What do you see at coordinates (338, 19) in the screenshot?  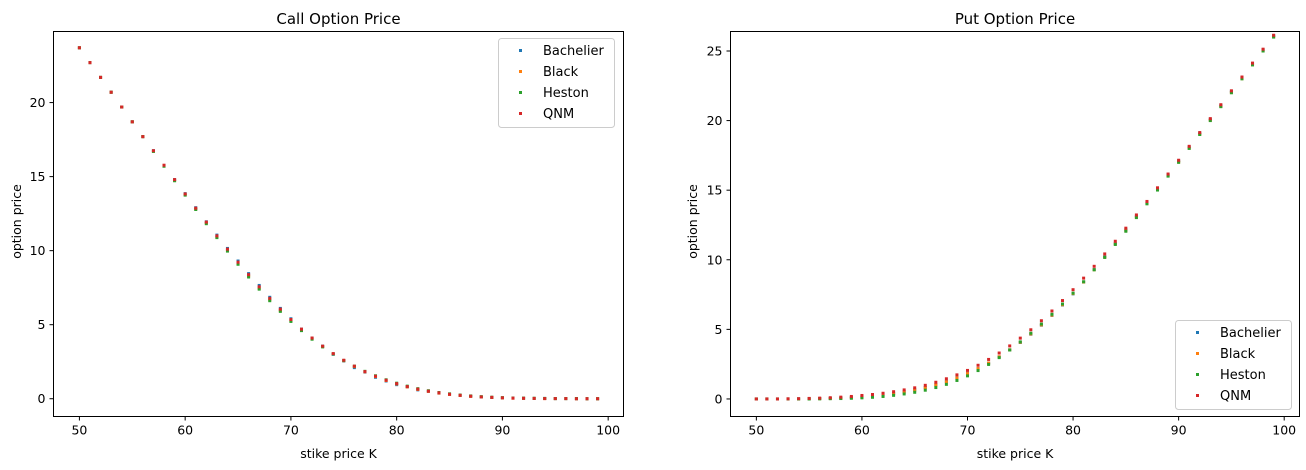 I see `chart-title: Call Option Price` at bounding box center [338, 19].